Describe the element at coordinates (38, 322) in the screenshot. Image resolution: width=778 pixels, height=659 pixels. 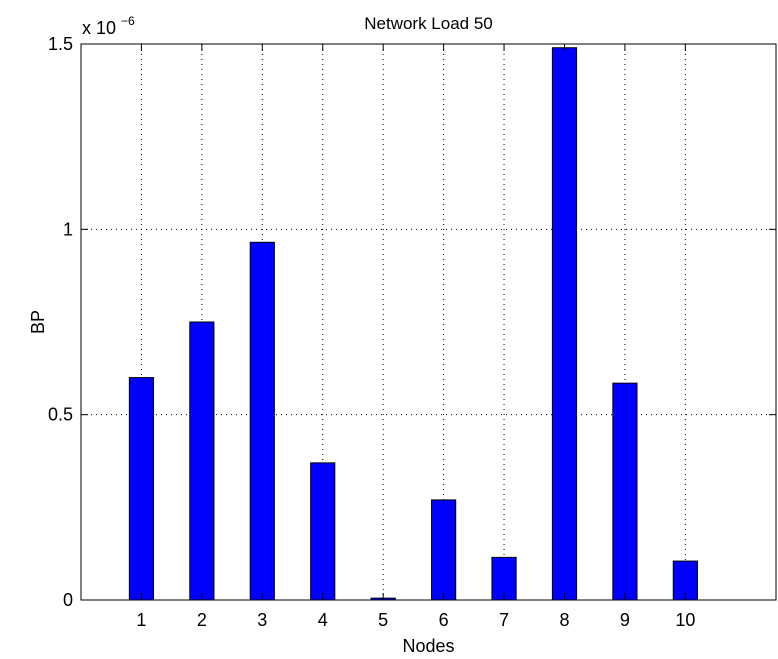
I see `y-axis-title: BP` at that location.